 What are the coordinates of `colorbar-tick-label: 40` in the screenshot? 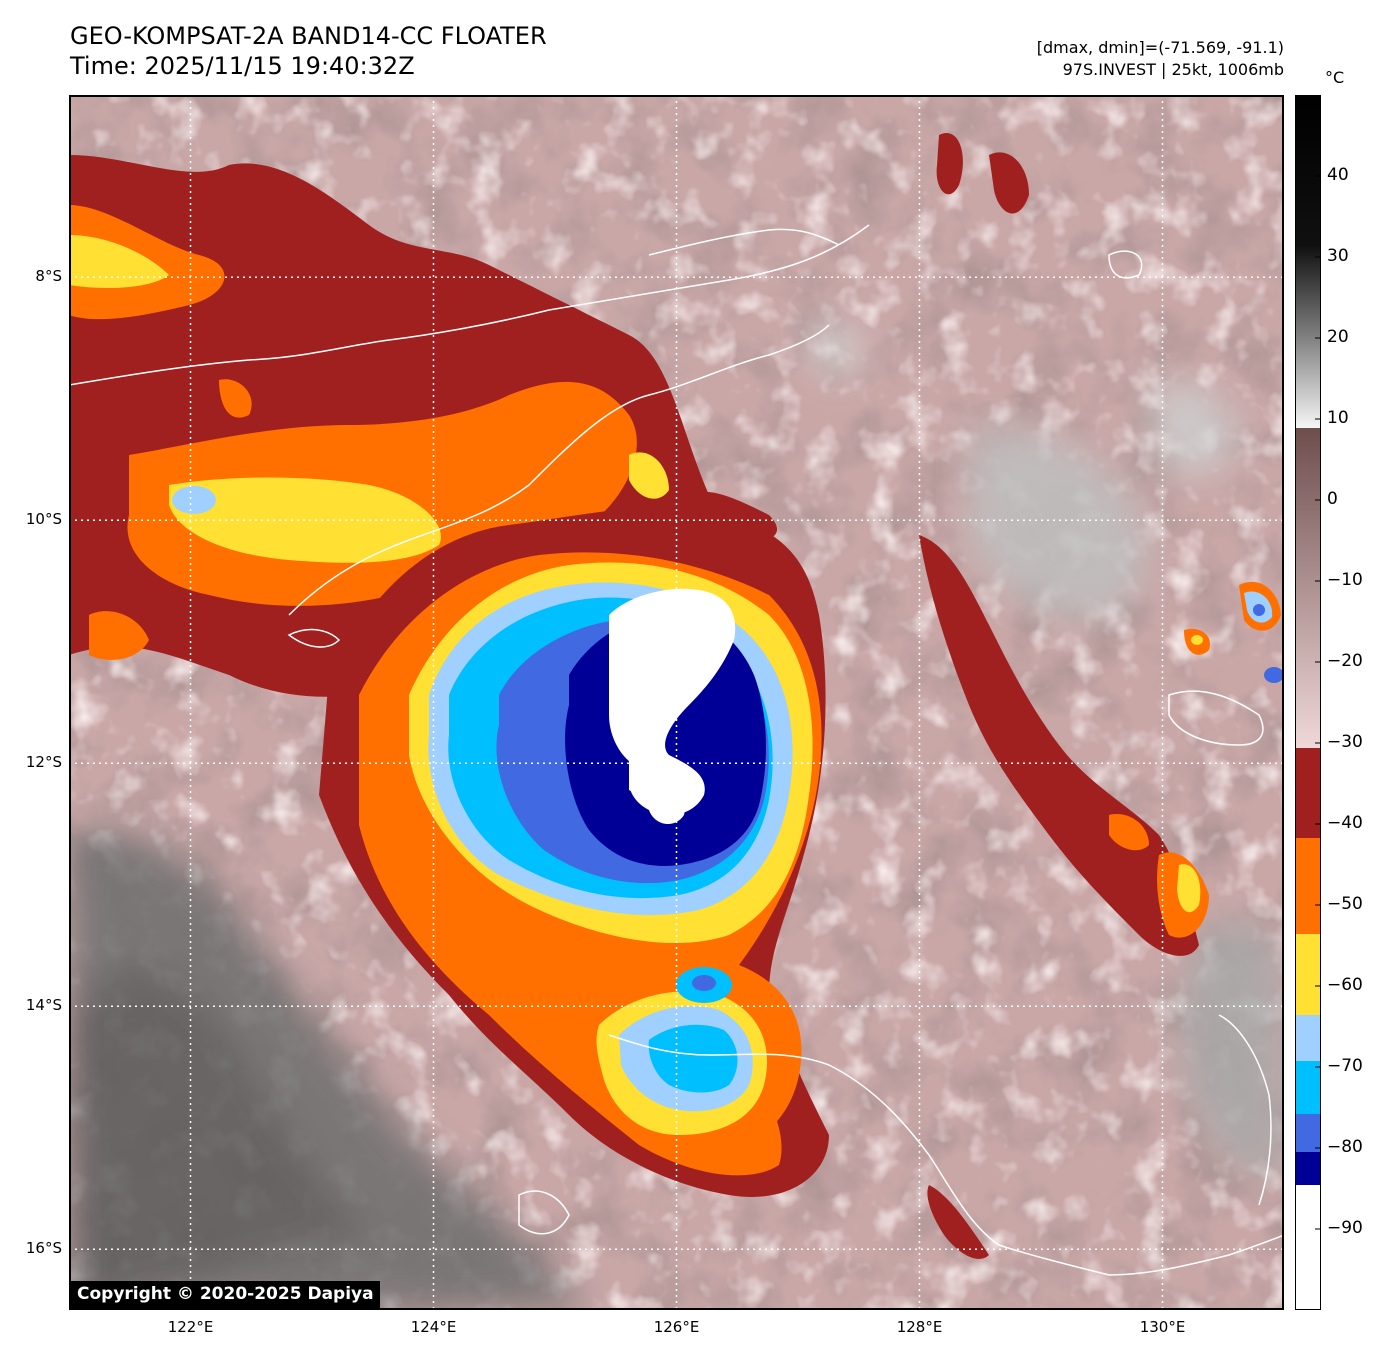 It's located at (1338, 175).